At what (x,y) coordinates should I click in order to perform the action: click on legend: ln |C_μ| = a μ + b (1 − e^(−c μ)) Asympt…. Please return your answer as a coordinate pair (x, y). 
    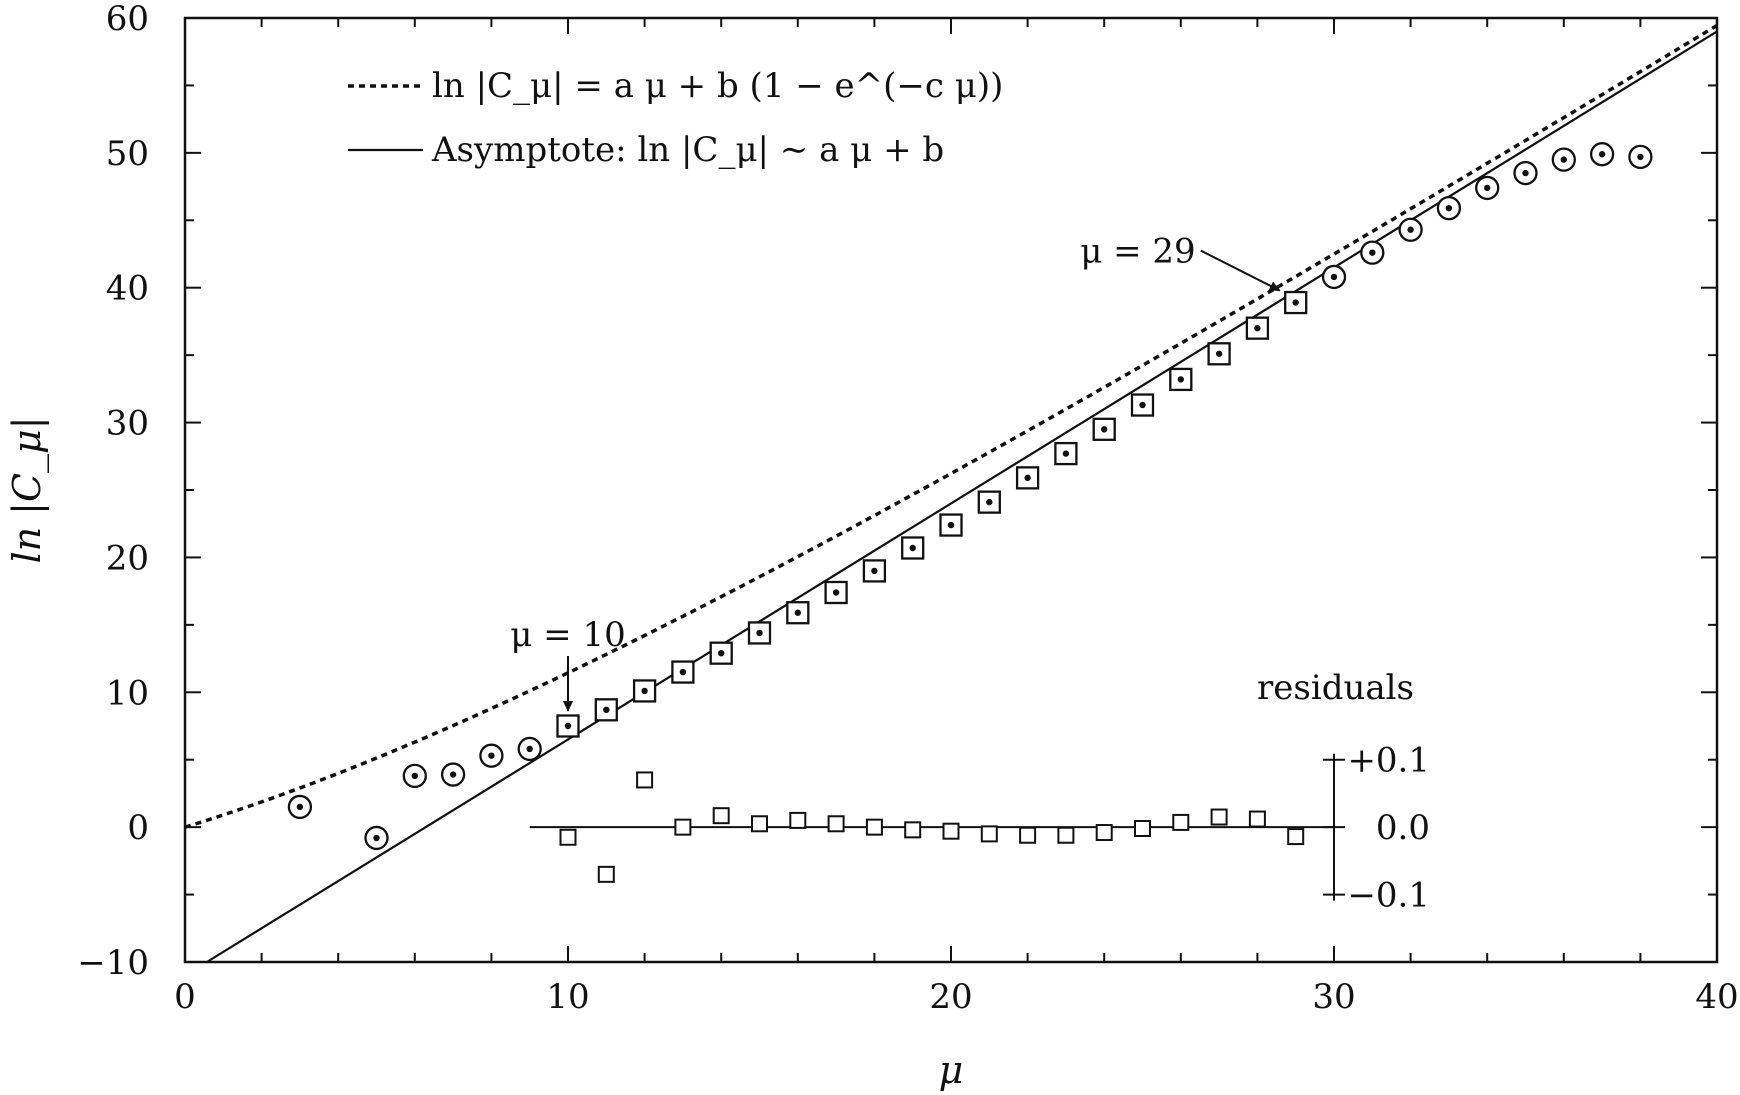
    Looking at the image, I should click on (675, 118).